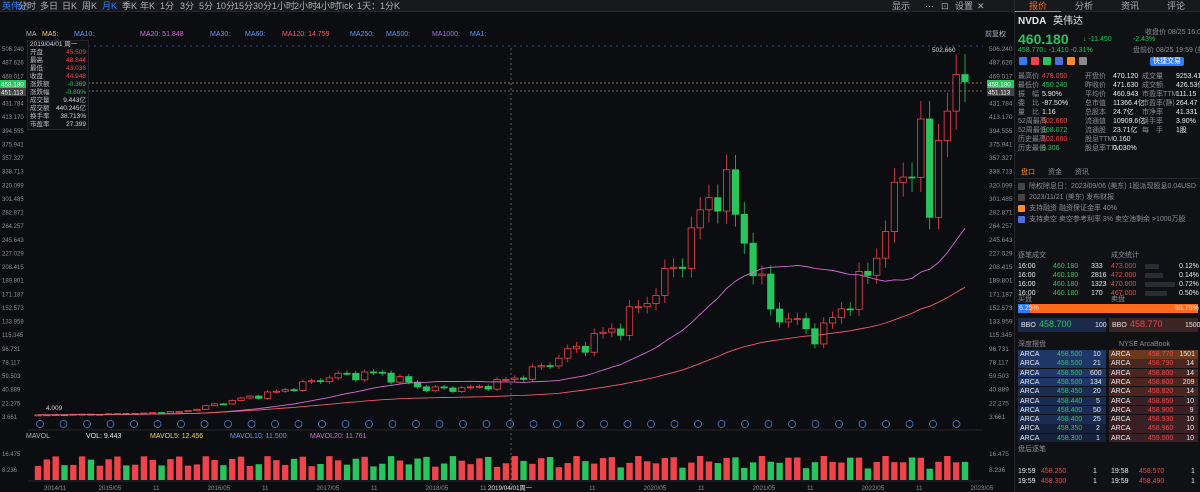  What do you see at coordinates (13, 241) in the screenshot?
I see `price-tick-left: 245.643` at bounding box center [13, 241].